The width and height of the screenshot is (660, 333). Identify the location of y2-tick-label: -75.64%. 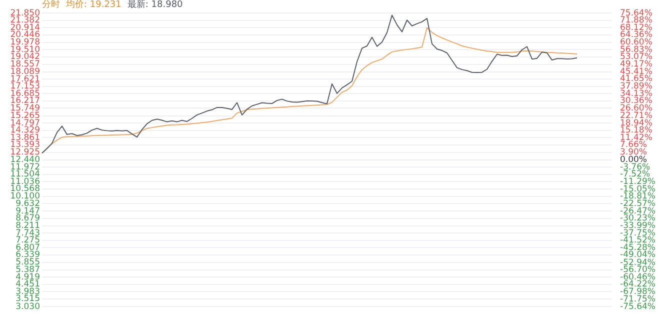
(638, 307).